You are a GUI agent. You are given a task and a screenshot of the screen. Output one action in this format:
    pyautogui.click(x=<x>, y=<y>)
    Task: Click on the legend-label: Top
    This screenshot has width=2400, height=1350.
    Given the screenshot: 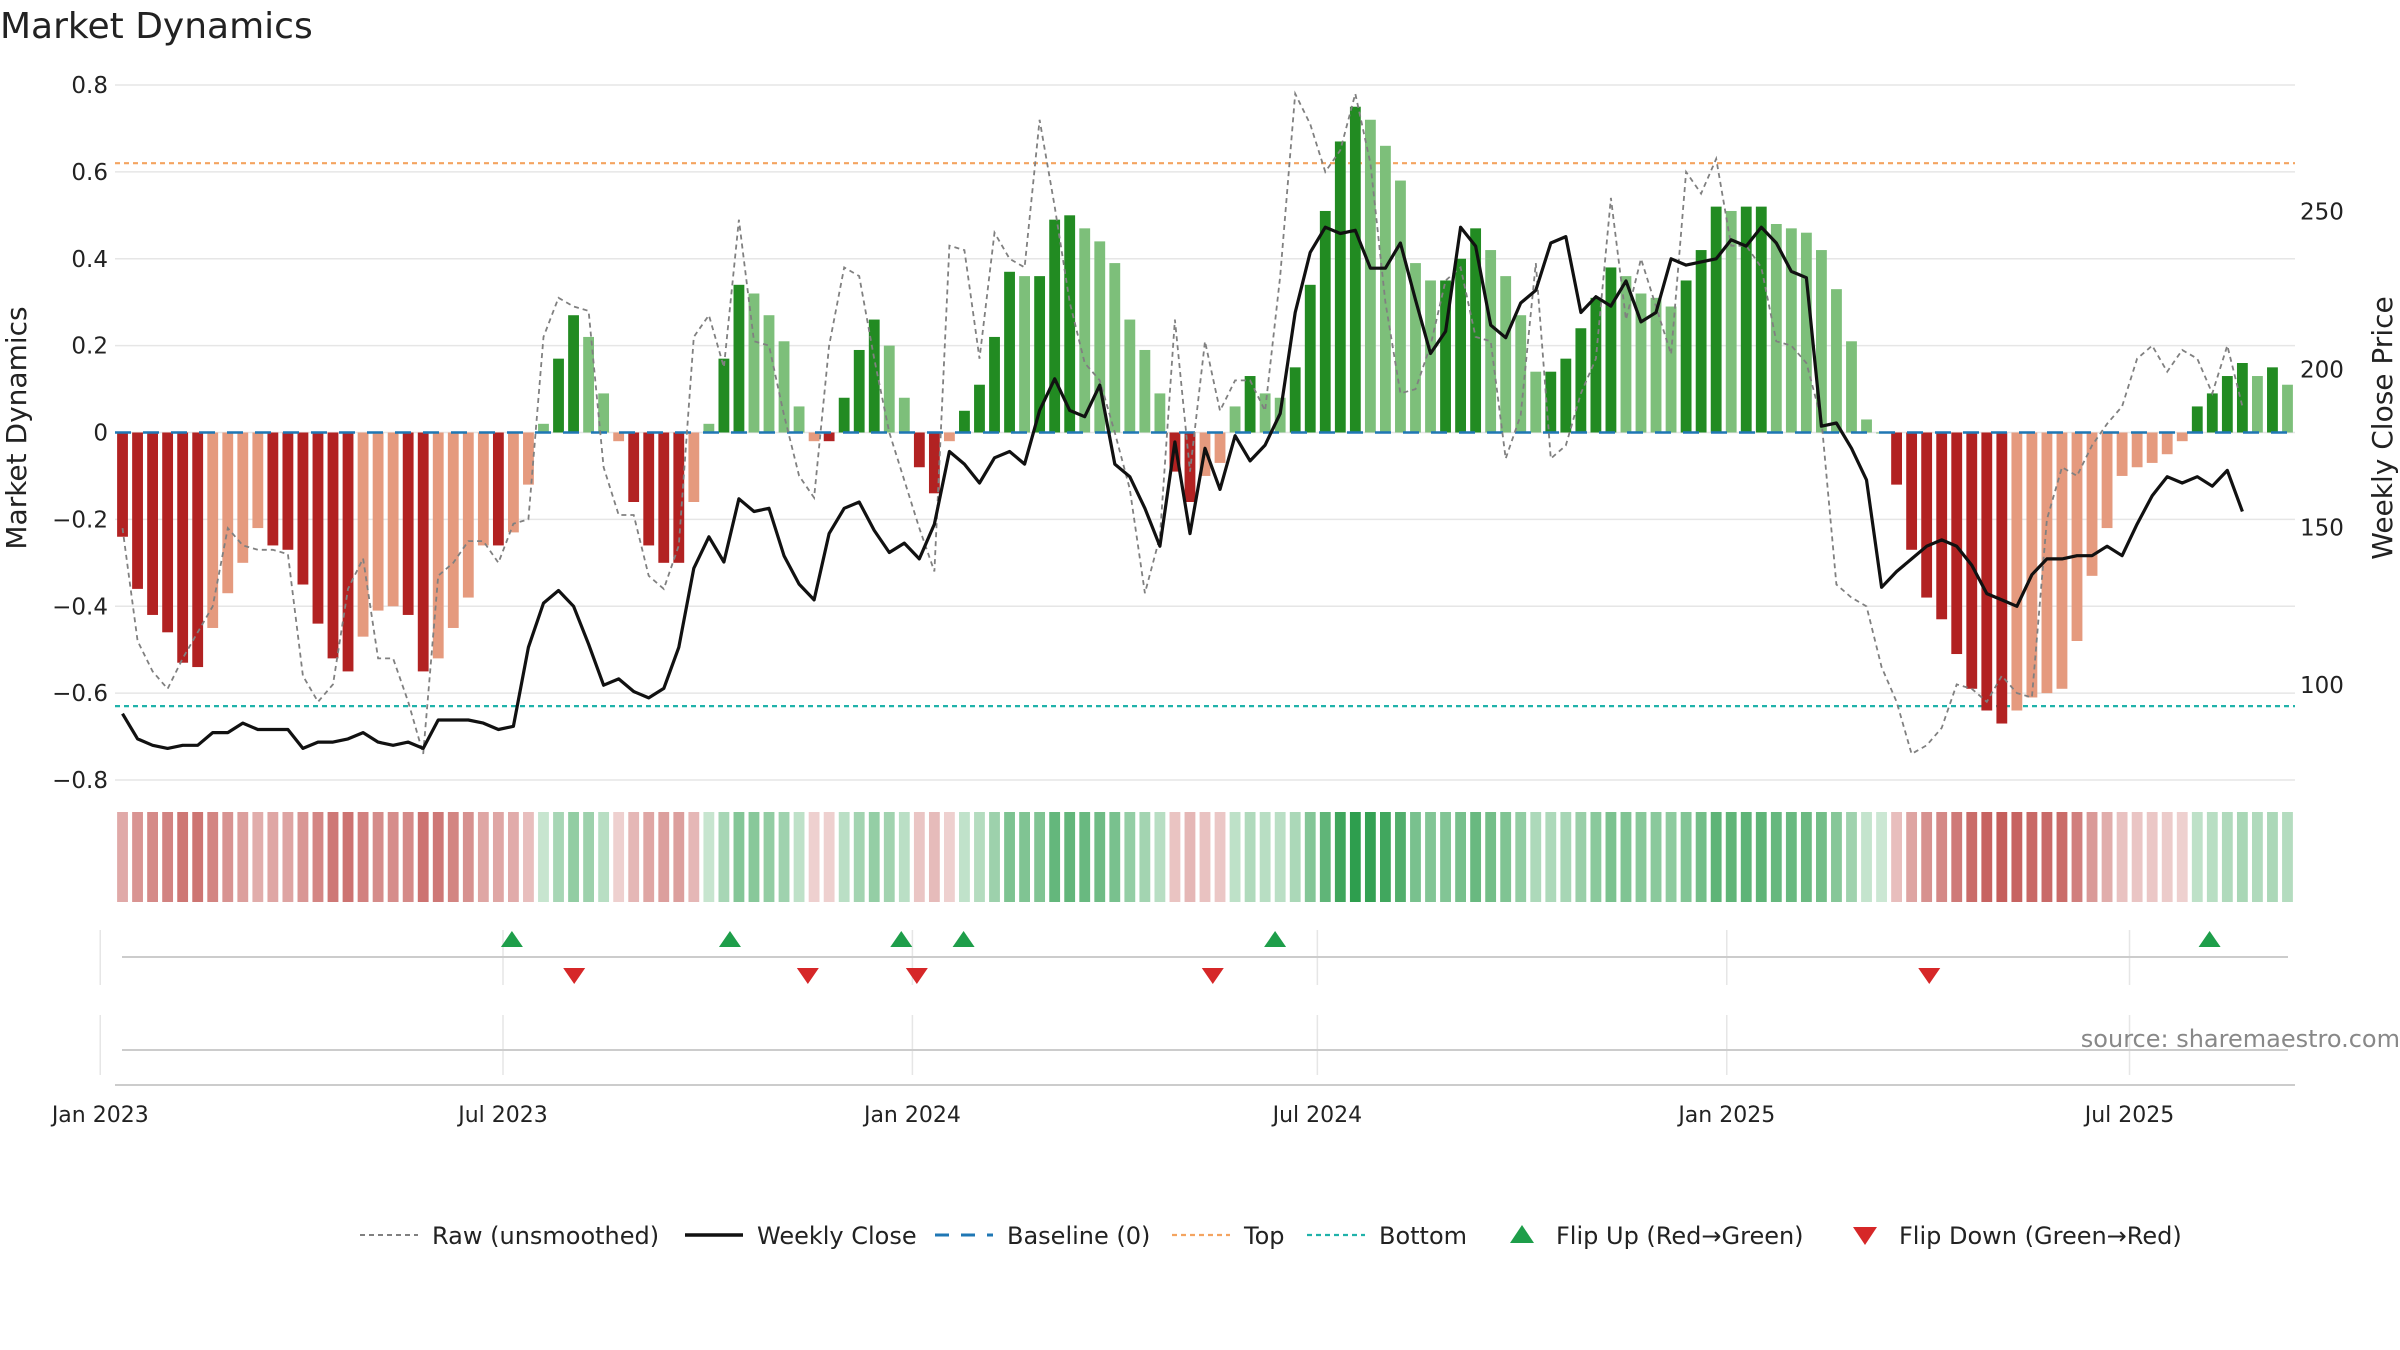 What is the action you would take?
    pyautogui.click(x=1264, y=1236)
    